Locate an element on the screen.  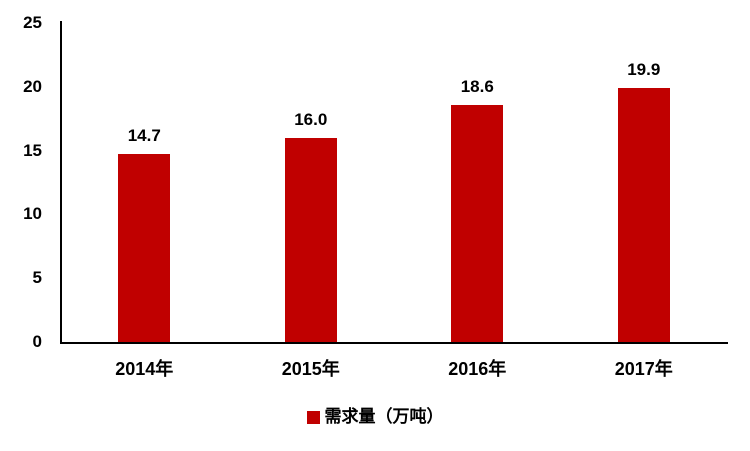
legend-swatch-icon is located at coordinates (313, 417).